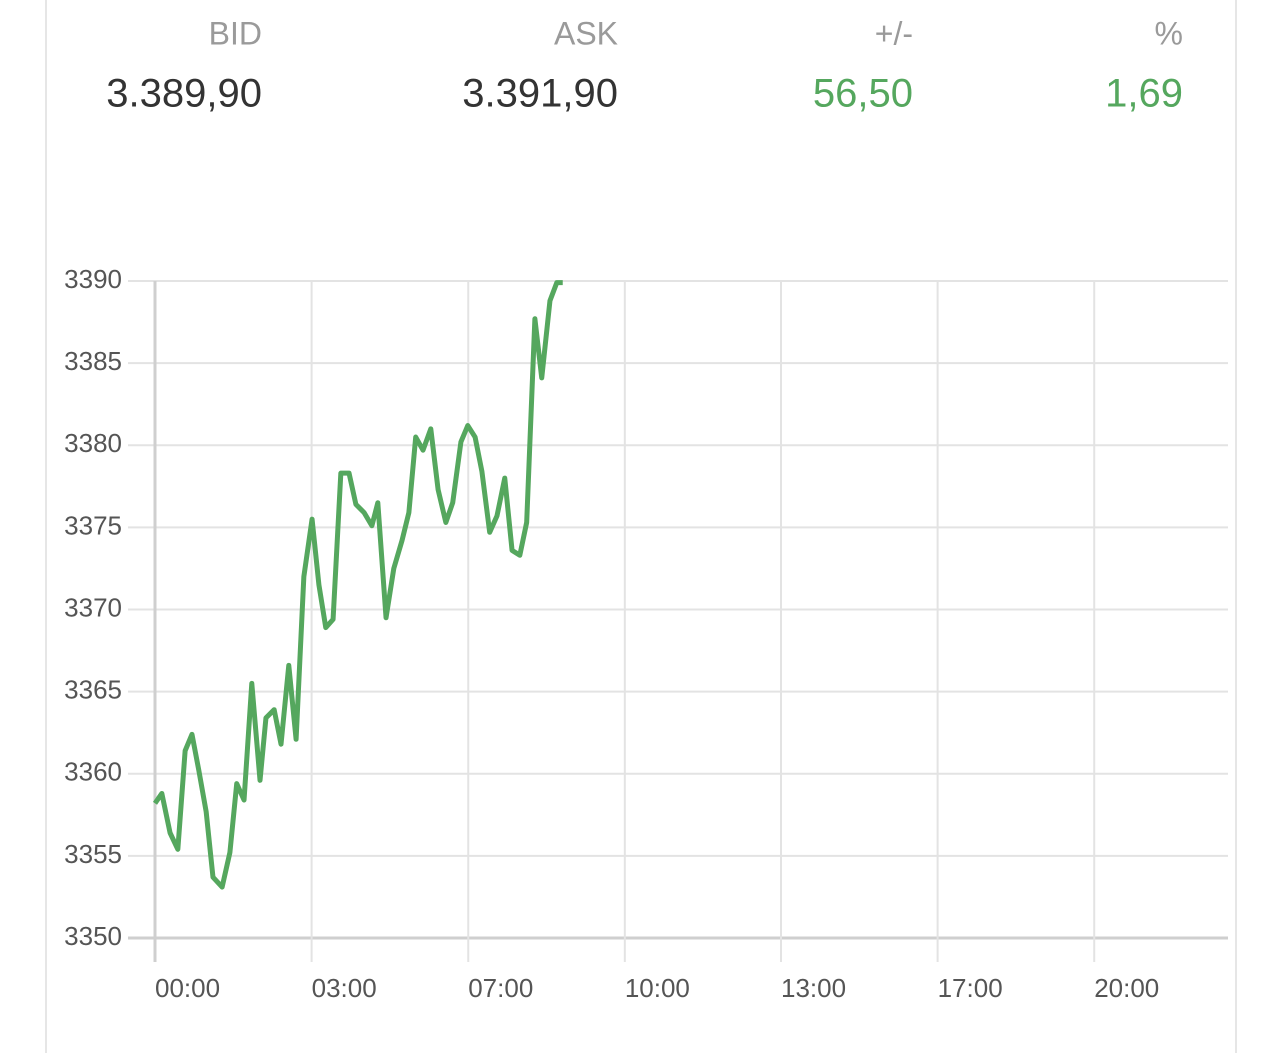 This screenshot has width=1280, height=1053. Describe the element at coordinates (813, 988) in the screenshot. I see `x-tick-label: 13:00` at that location.